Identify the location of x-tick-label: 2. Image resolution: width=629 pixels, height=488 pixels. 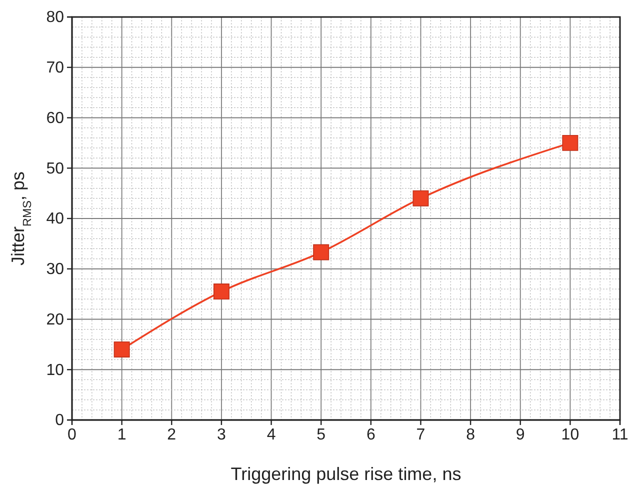
(171, 435).